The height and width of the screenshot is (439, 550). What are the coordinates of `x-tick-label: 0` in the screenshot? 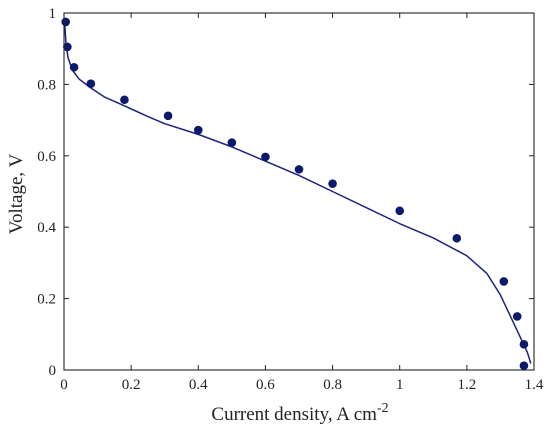 It's located at (64, 385).